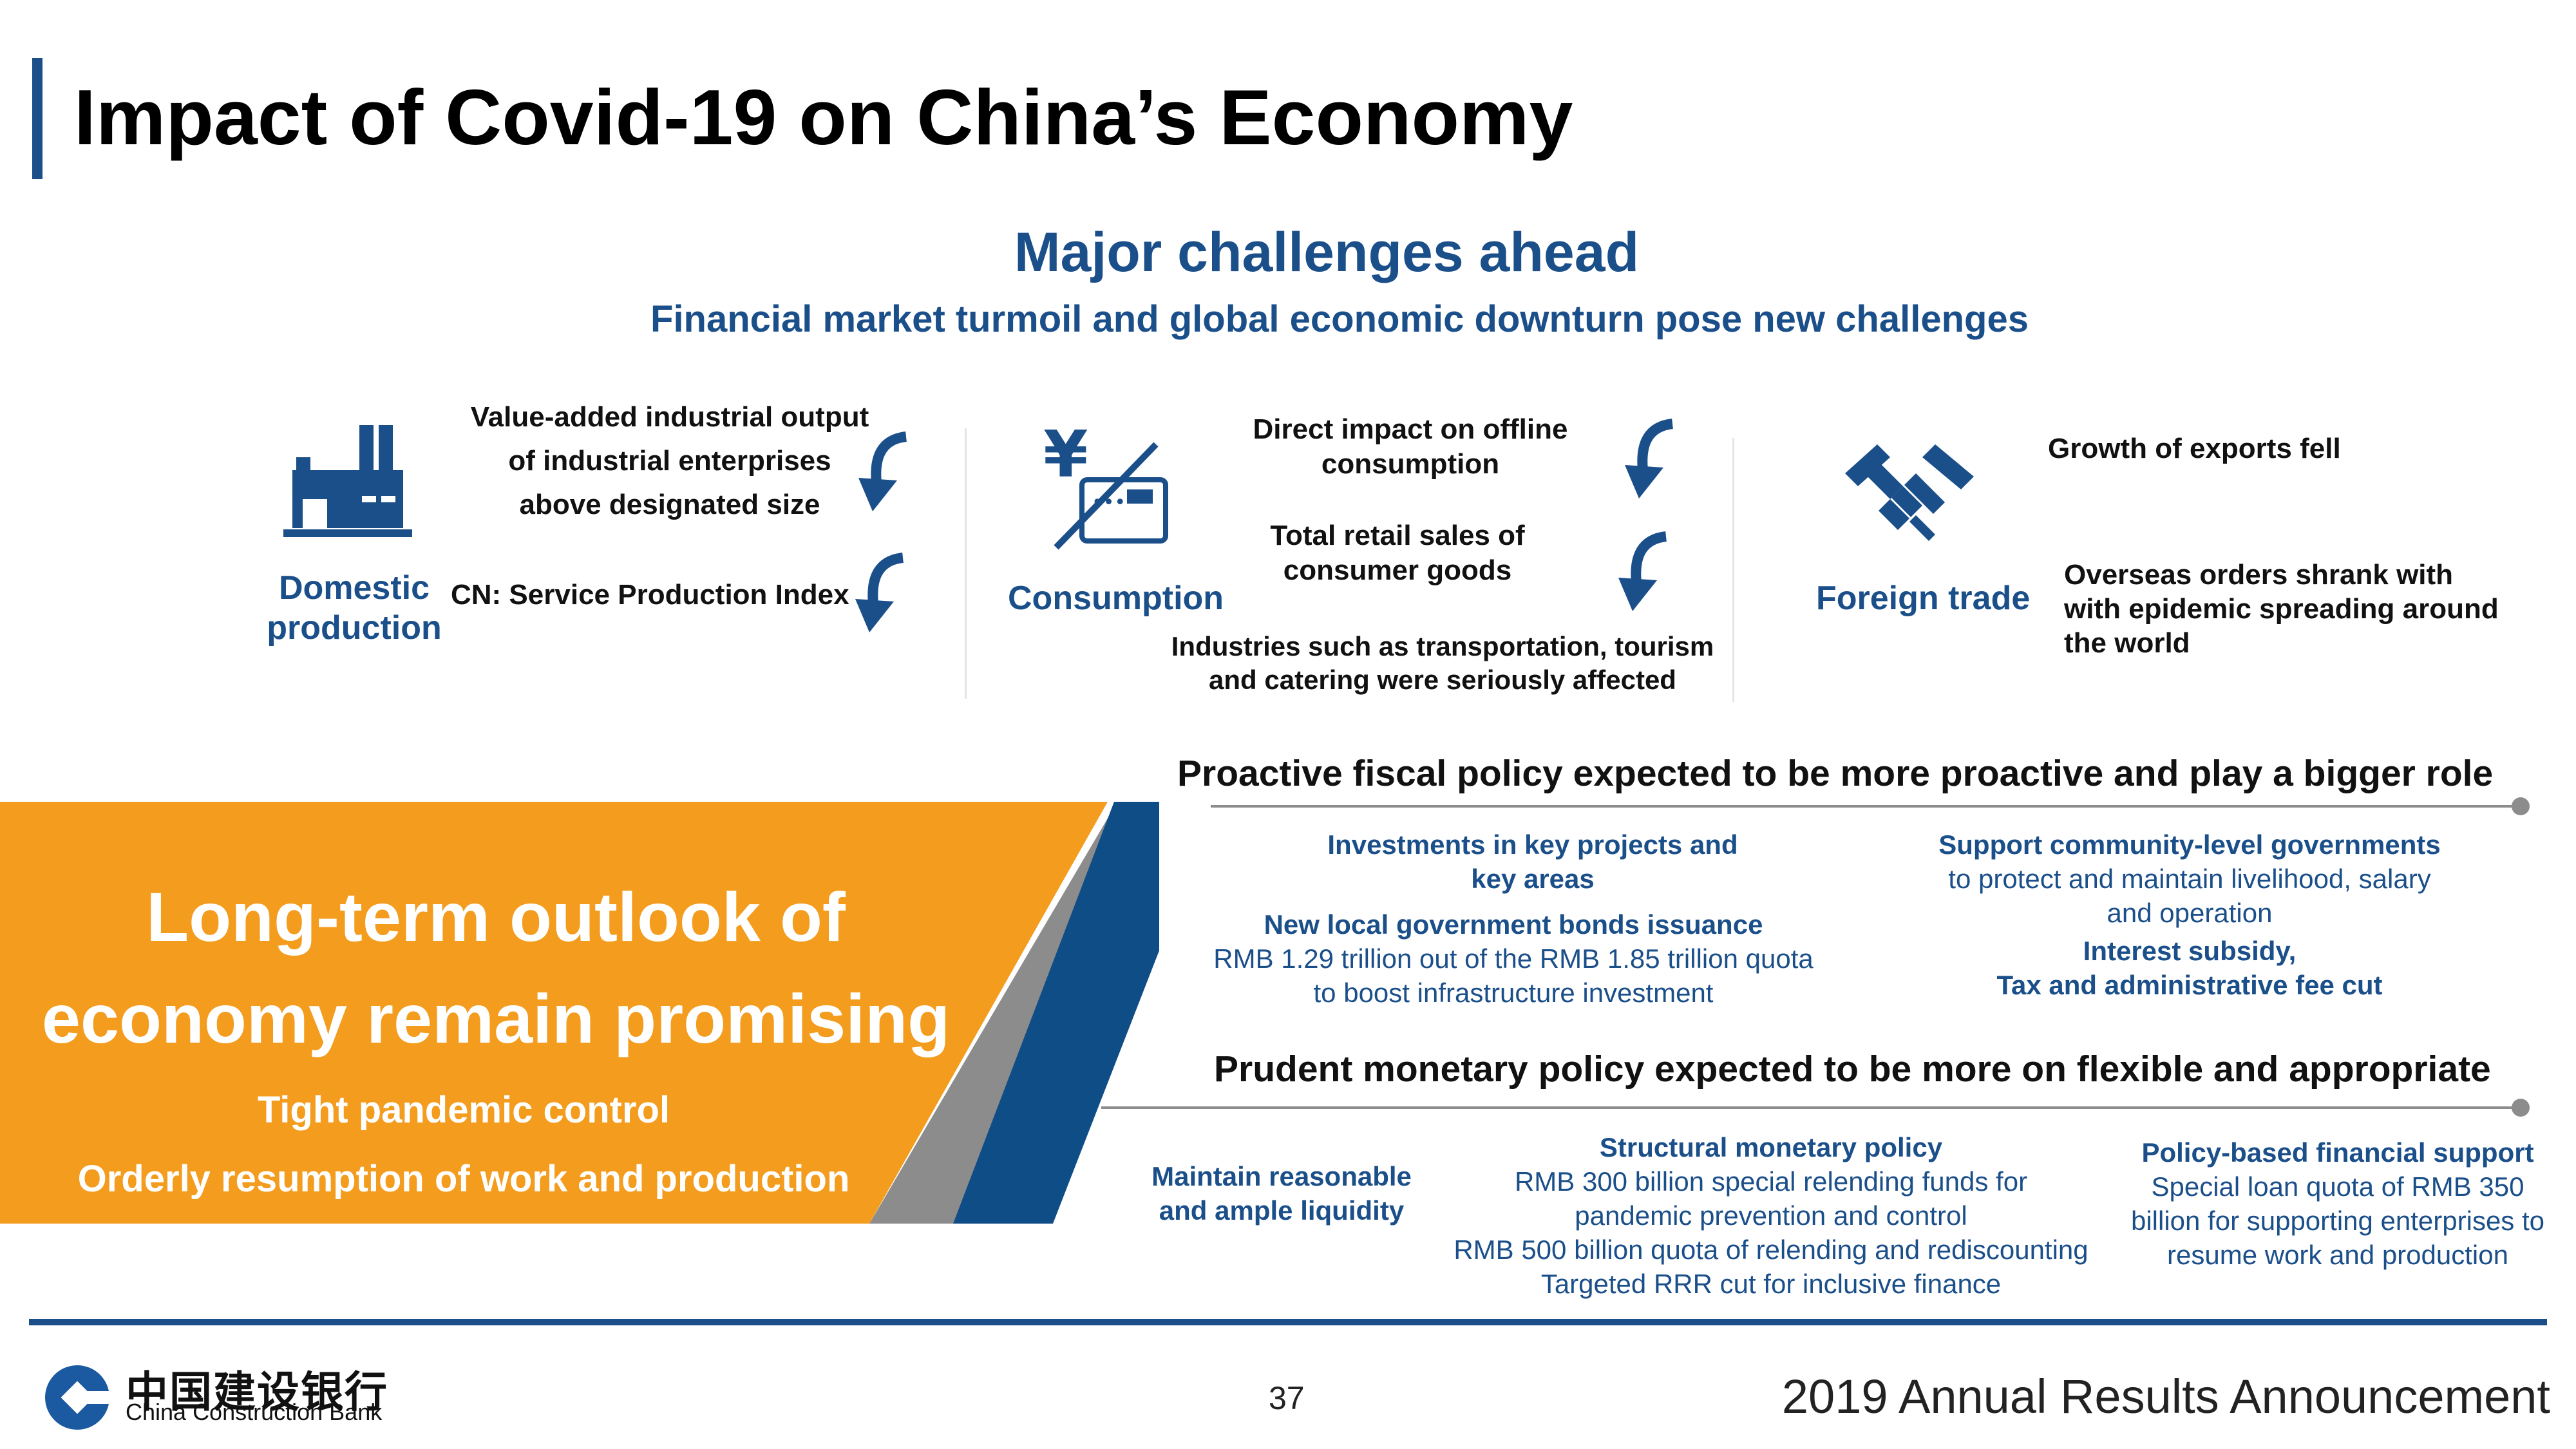  What do you see at coordinates (2337, 1153) in the screenshot?
I see `text-line: Policy-based financial support` at bounding box center [2337, 1153].